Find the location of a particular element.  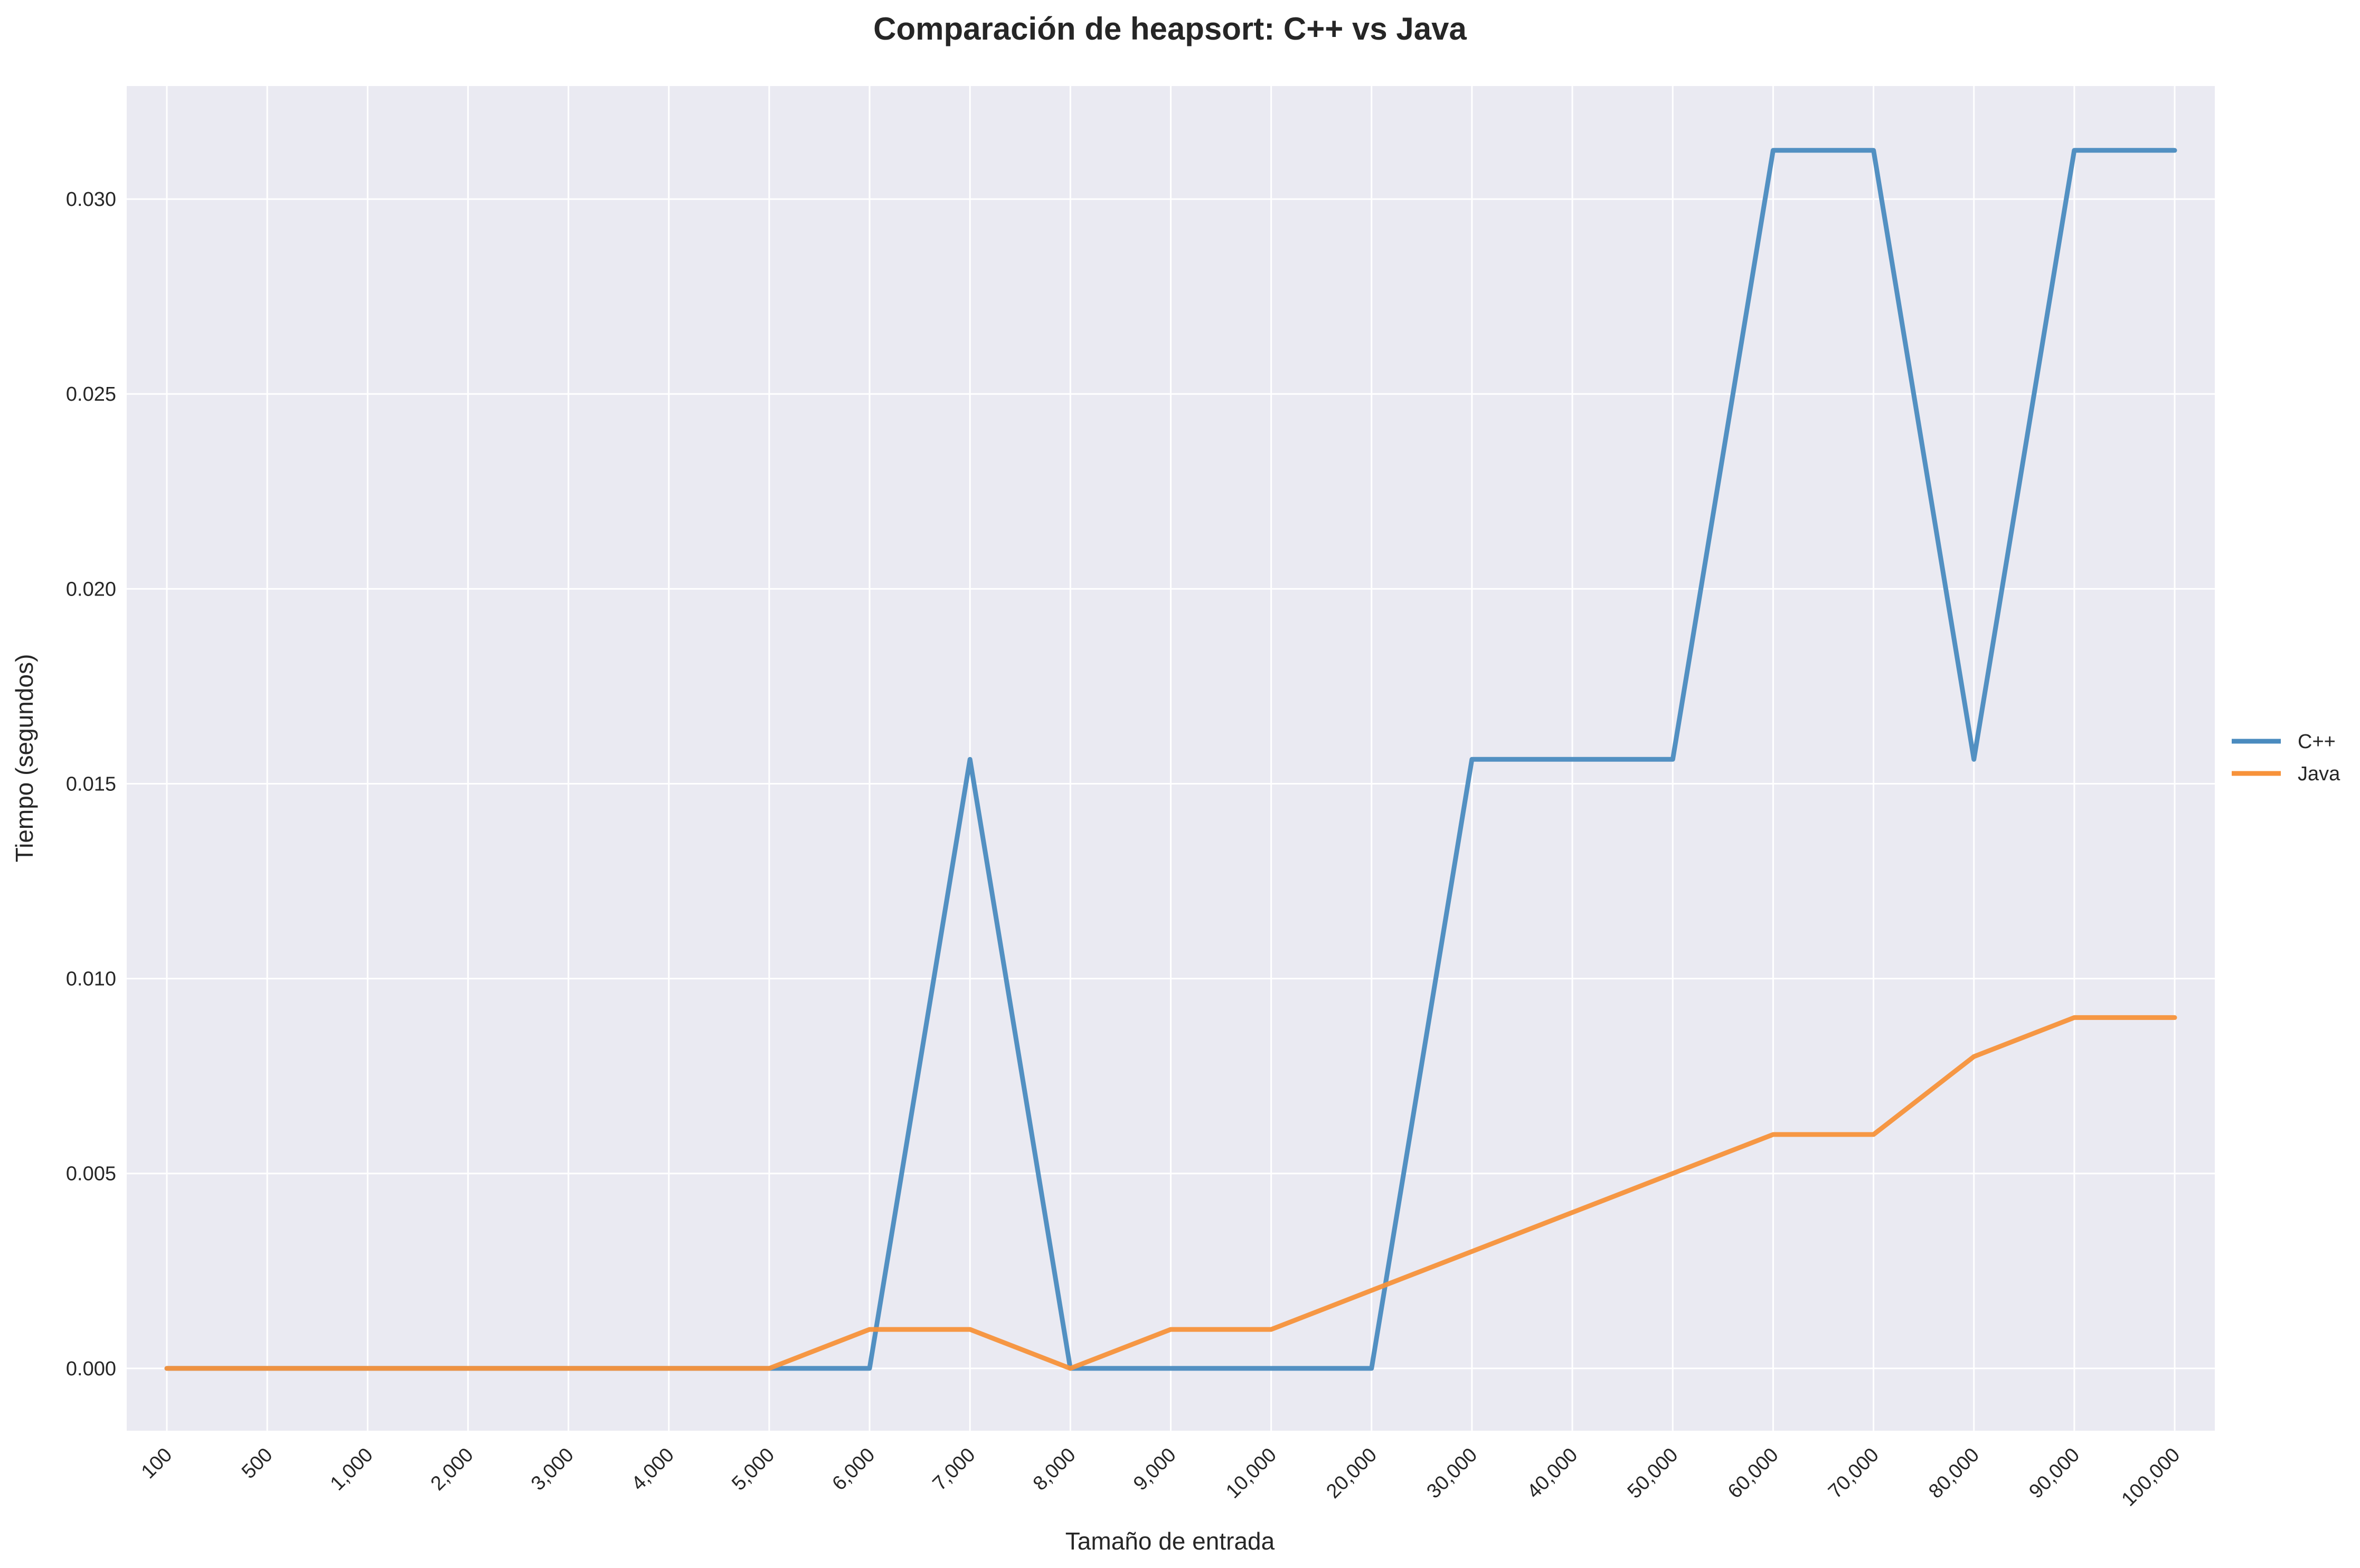

y-tick-label: 0.005 is located at coordinates (91, 1174).